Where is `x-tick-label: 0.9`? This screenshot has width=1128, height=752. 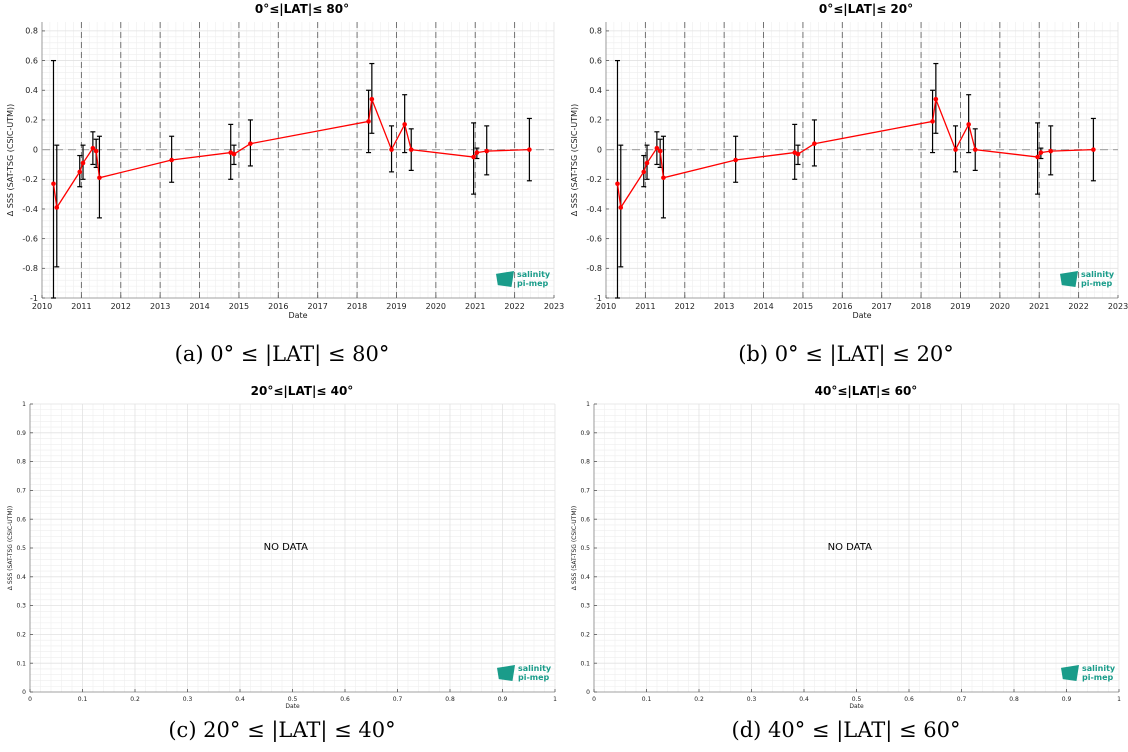
x-tick-label: 0.9 is located at coordinates (1067, 699).